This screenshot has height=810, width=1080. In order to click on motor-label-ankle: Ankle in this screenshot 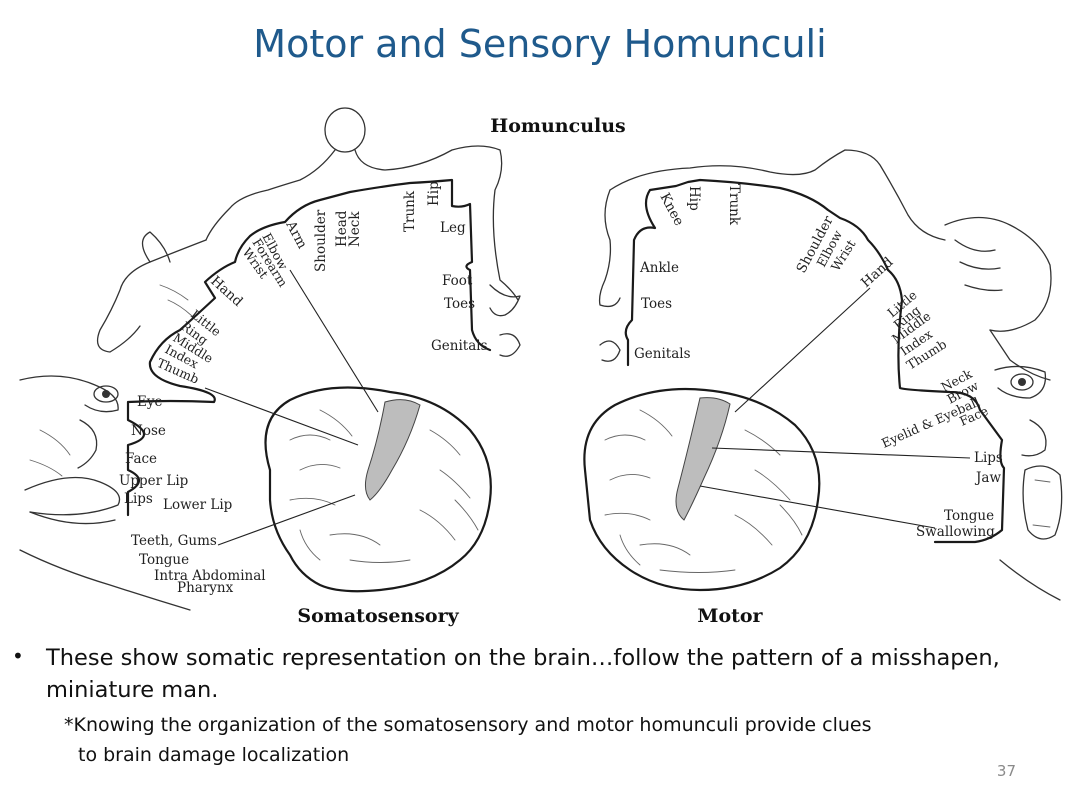, I will do `click(659, 268)`.